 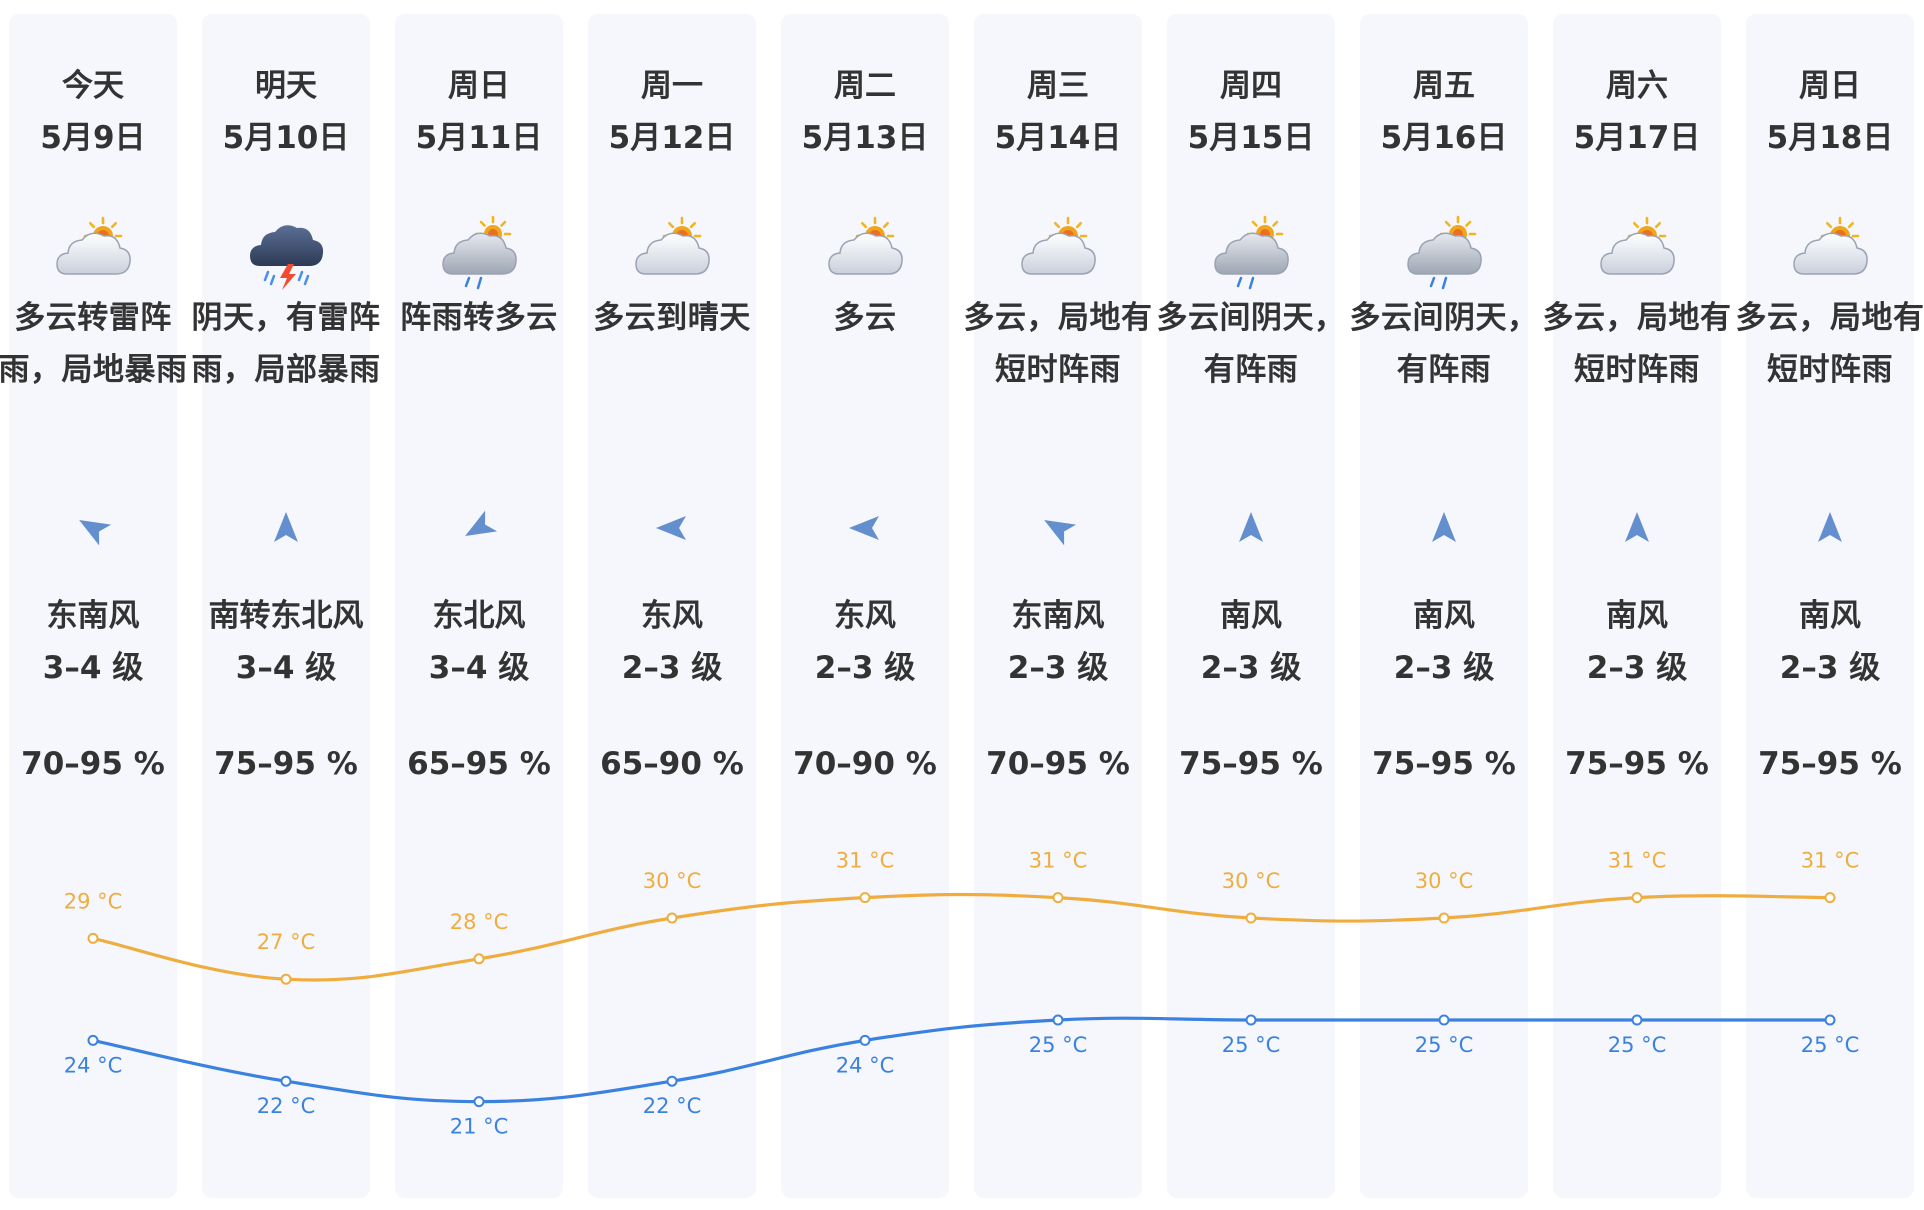 What do you see at coordinates (865, 318) in the screenshot?
I see `weather-description: 多云` at bounding box center [865, 318].